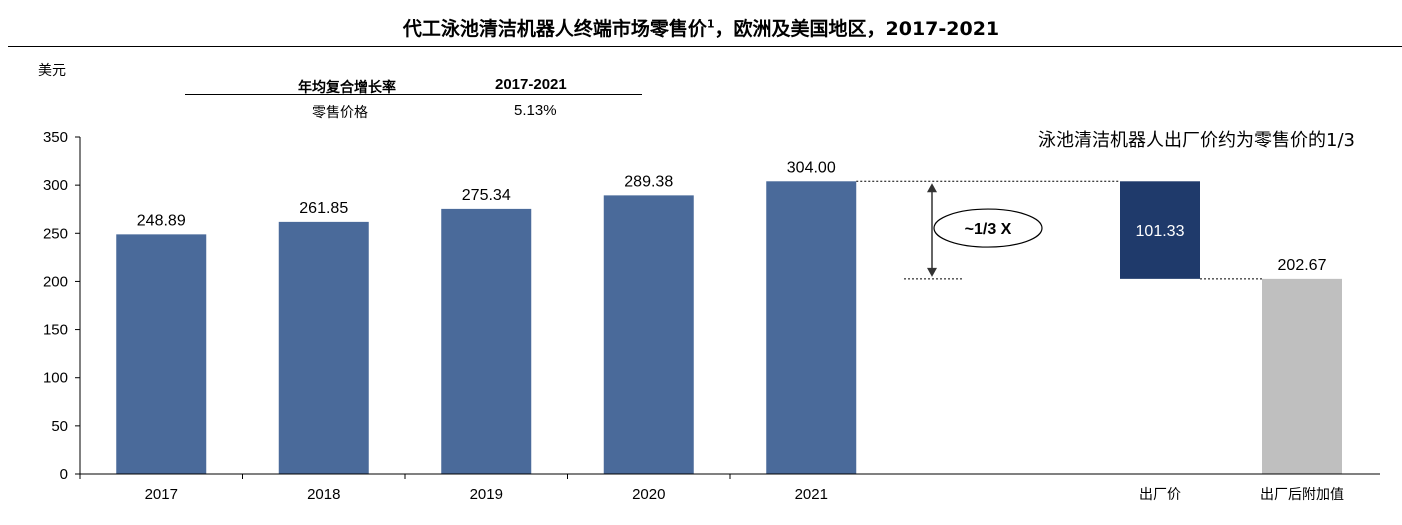 This screenshot has width=1402, height=525. Describe the element at coordinates (648, 181) in the screenshot. I see `bar-value-label: 289.38` at that location.